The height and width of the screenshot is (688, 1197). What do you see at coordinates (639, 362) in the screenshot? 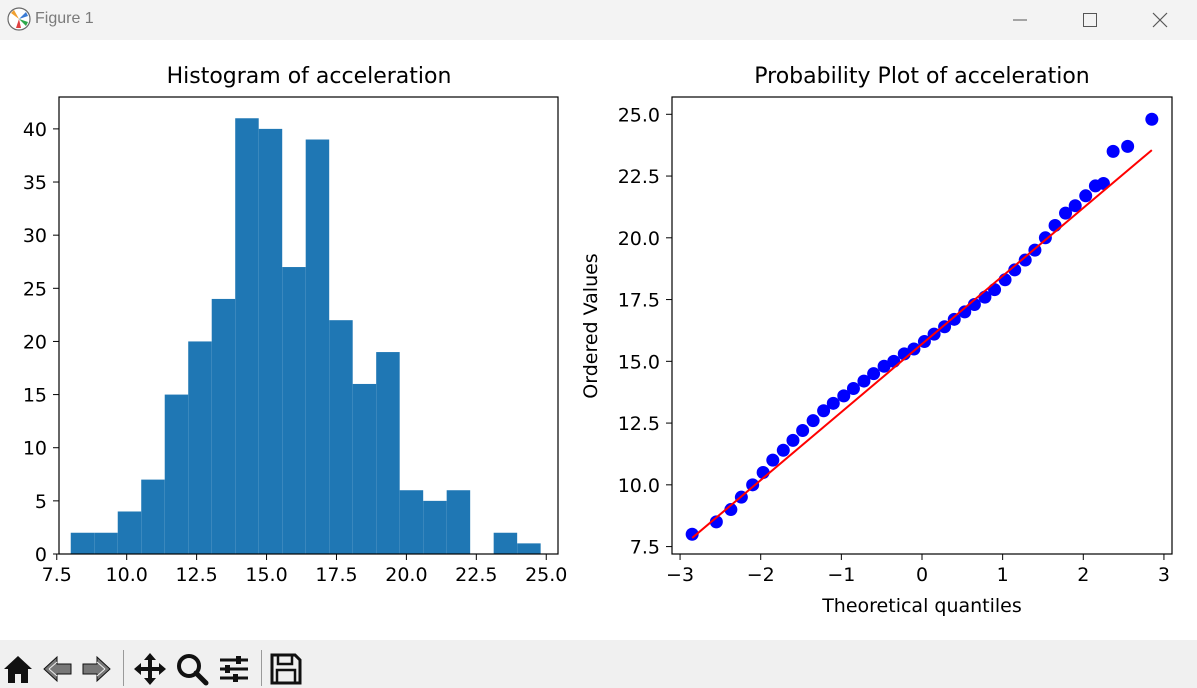
I see `y-tick-label: 15.0` at bounding box center [639, 362].